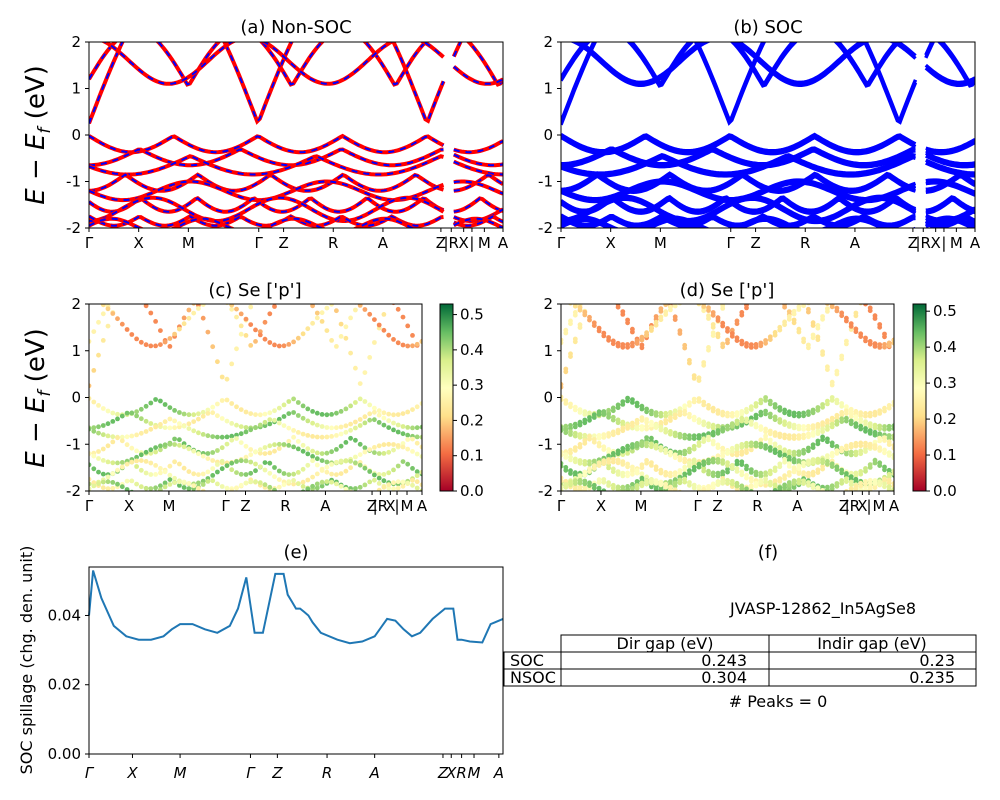  I want to click on colorbar-tick-label: 0.0, so click(472, 491).